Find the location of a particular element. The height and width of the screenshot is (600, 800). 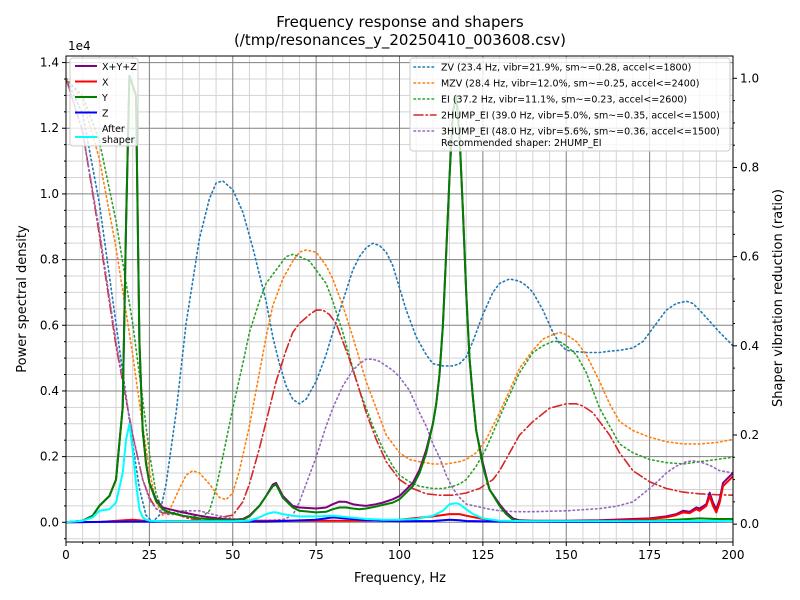

y-tick-label: 0.6 is located at coordinates (49, 325).